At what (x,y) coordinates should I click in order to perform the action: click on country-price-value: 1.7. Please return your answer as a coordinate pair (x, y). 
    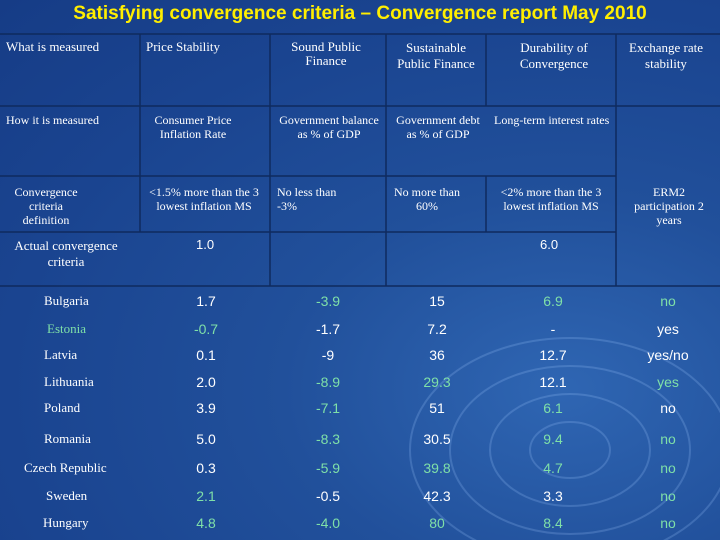
    Looking at the image, I should click on (206, 301).